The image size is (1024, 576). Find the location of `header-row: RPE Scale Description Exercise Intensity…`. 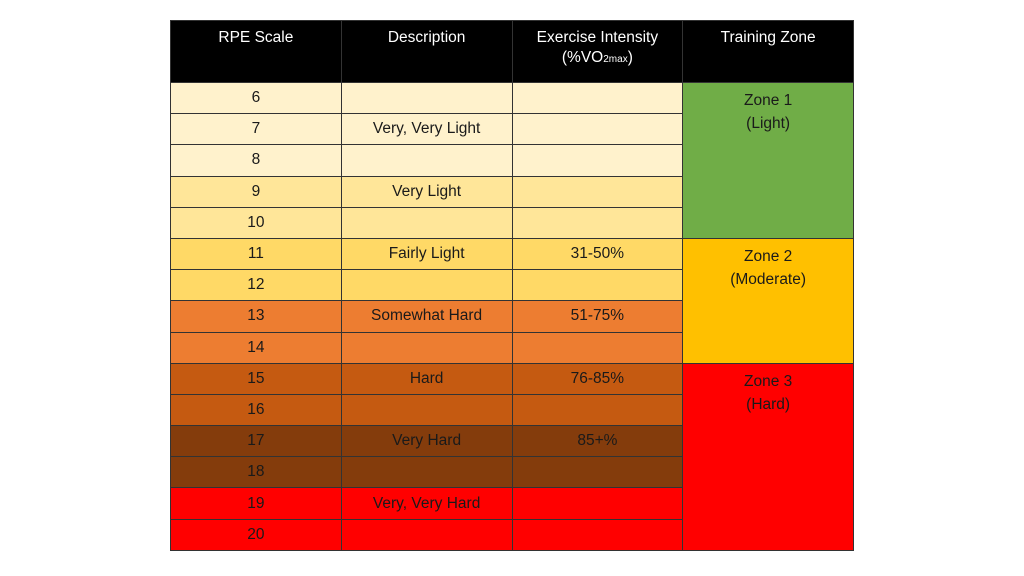

header-row: RPE Scale Description Exercise Intensity… is located at coordinates (512, 51).